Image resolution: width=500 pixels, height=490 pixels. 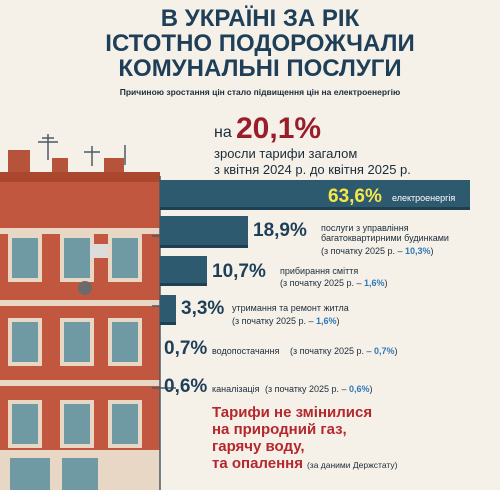 I want to click on headline-line-1: зросли тарифи загалом, so click(x=286, y=153).